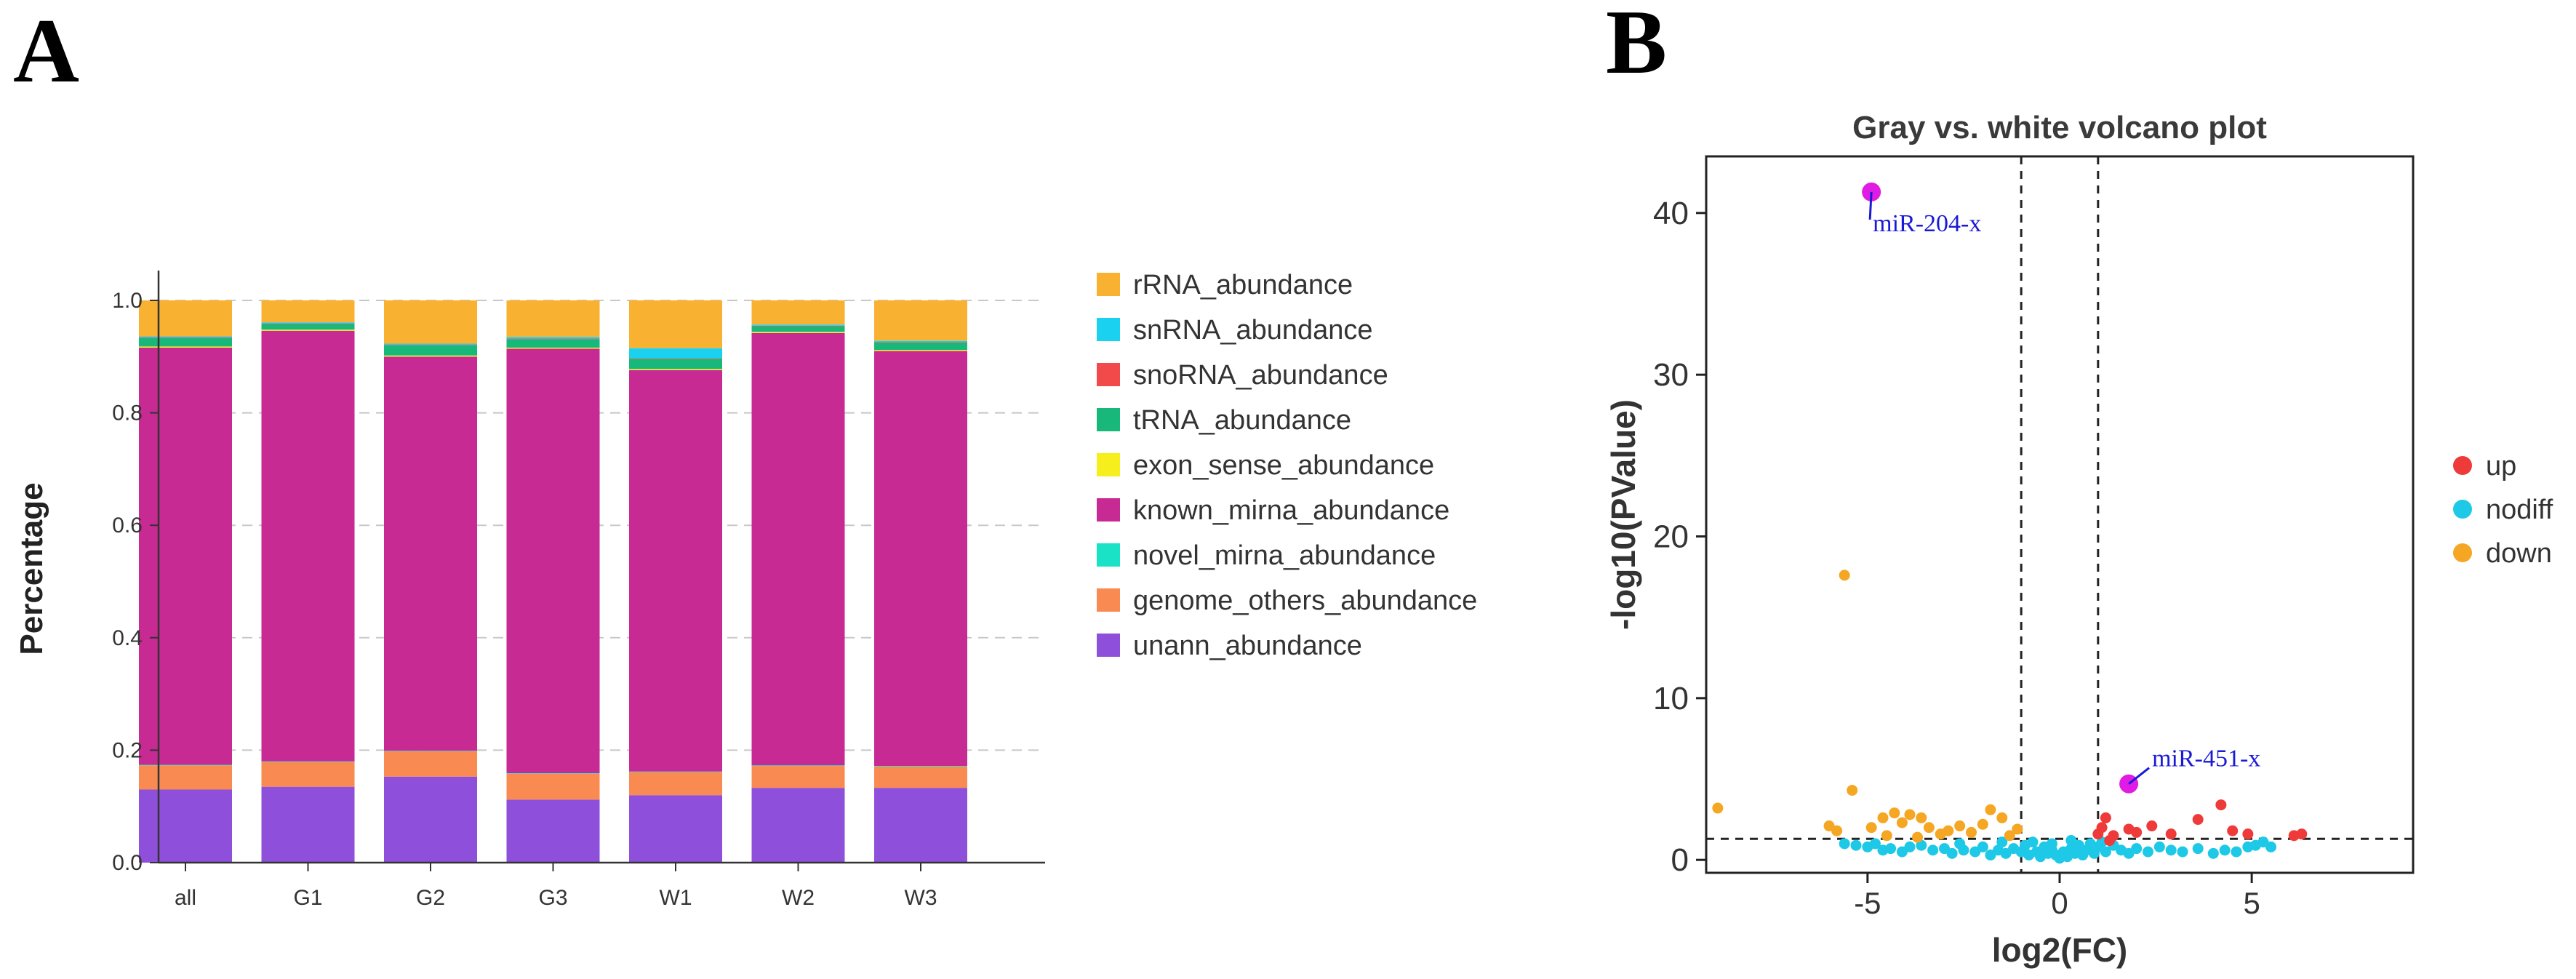 This screenshot has height=979, width=2576. What do you see at coordinates (1623, 514) in the screenshot?
I see `y-axis-label: -log10(PValue)` at bounding box center [1623, 514].